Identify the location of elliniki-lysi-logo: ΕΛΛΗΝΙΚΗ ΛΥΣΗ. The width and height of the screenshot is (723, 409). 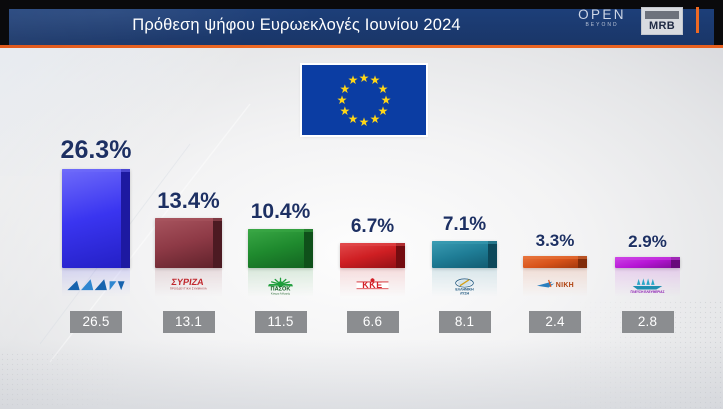
(464, 288).